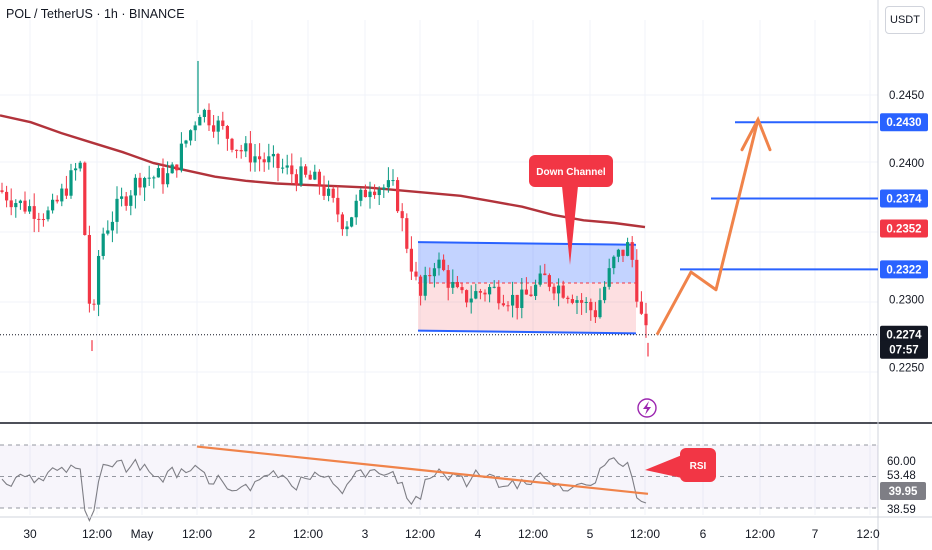 This screenshot has width=932, height=550. I want to click on time-axis-label: 6, so click(703, 534).